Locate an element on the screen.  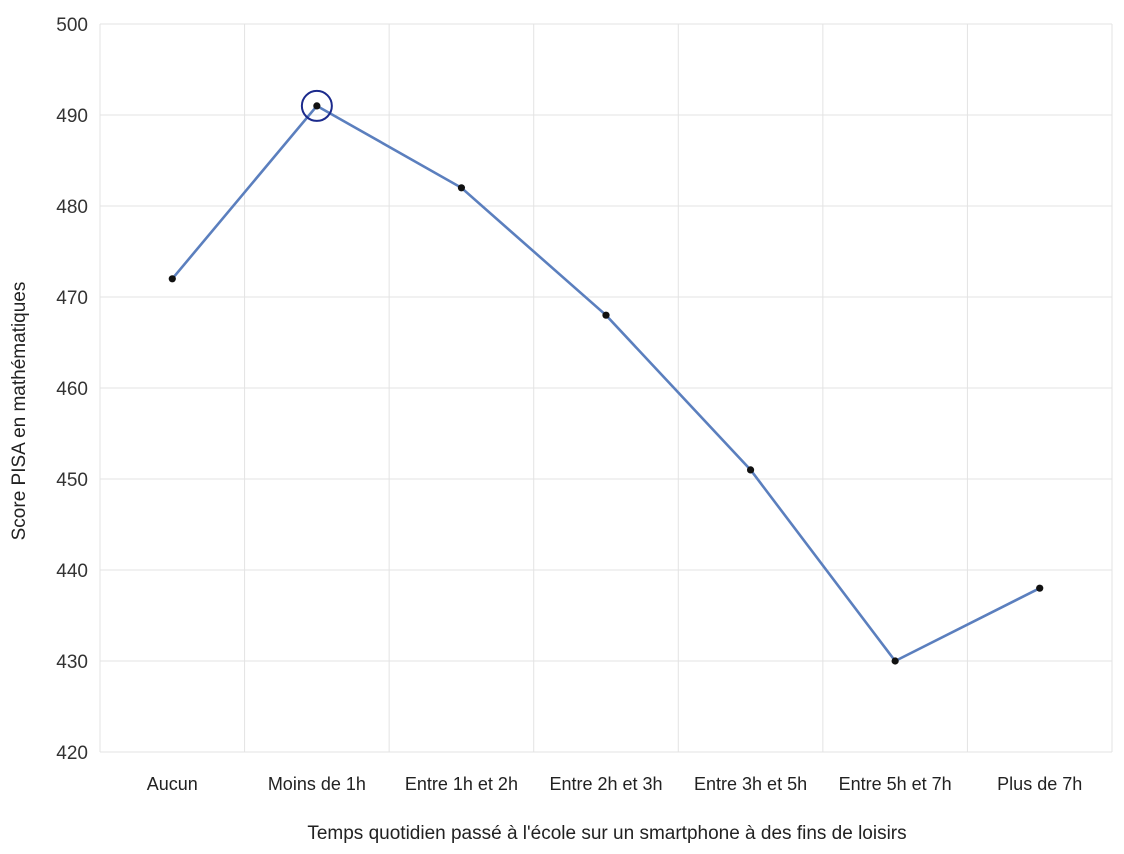
y-axis-ticks: 420 430 440 450 460 470 480 490 500 is located at coordinates (72, 389).